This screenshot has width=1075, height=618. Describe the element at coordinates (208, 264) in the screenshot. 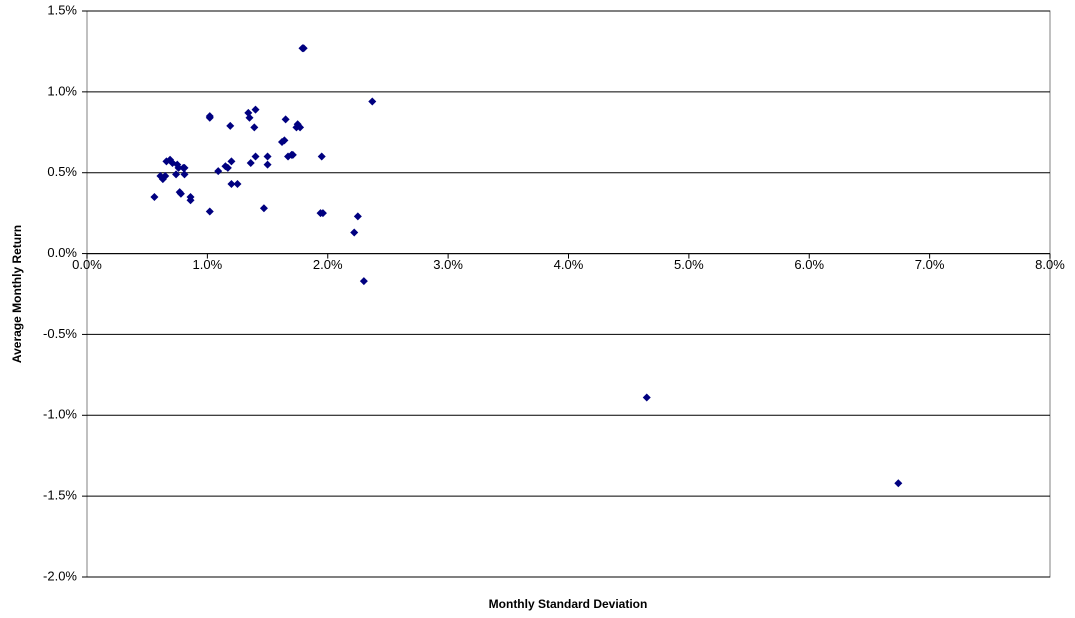

I see `x-tick-label: 1.0%` at that location.